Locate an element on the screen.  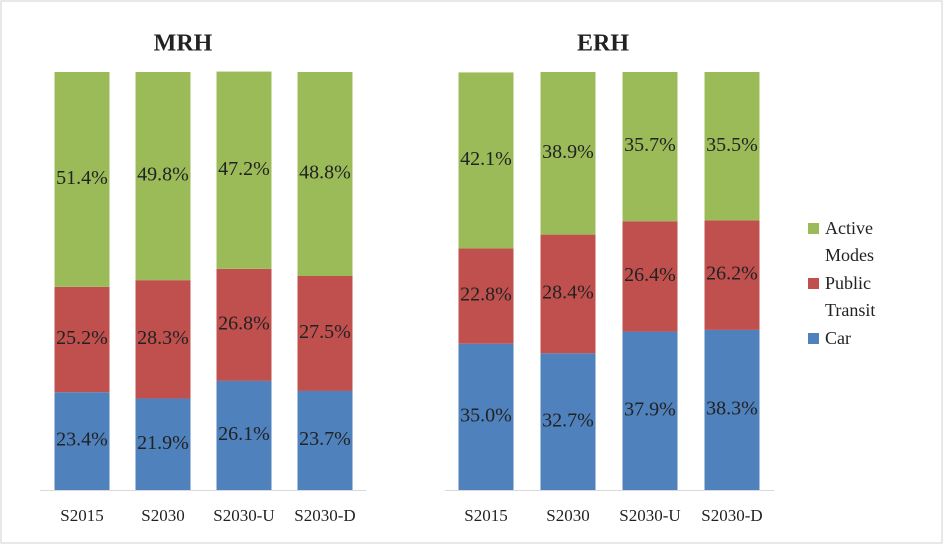
data-label: 51.4% is located at coordinates (82, 178).